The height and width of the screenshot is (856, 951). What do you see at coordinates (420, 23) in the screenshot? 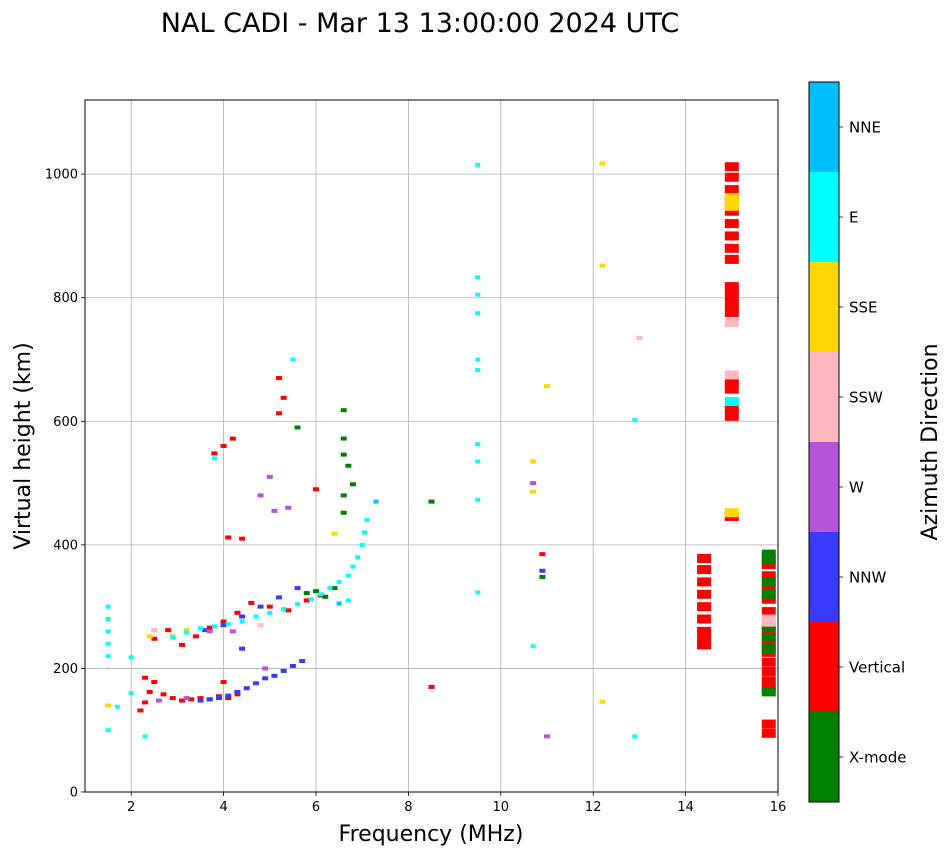
I see `chart-title: NAL CADI - Mar 13 13:00:00 2024 UTC` at bounding box center [420, 23].